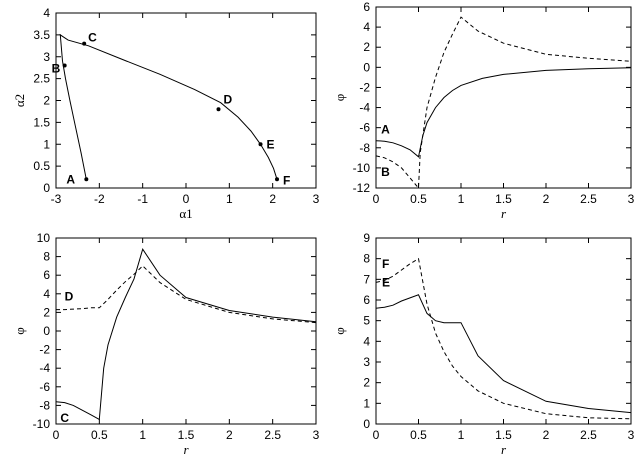 Image resolution: width=636 pixels, height=463 pixels. What do you see at coordinates (41, 166) in the screenshot?
I see `y-tick-label: 0.5` at bounding box center [41, 166].